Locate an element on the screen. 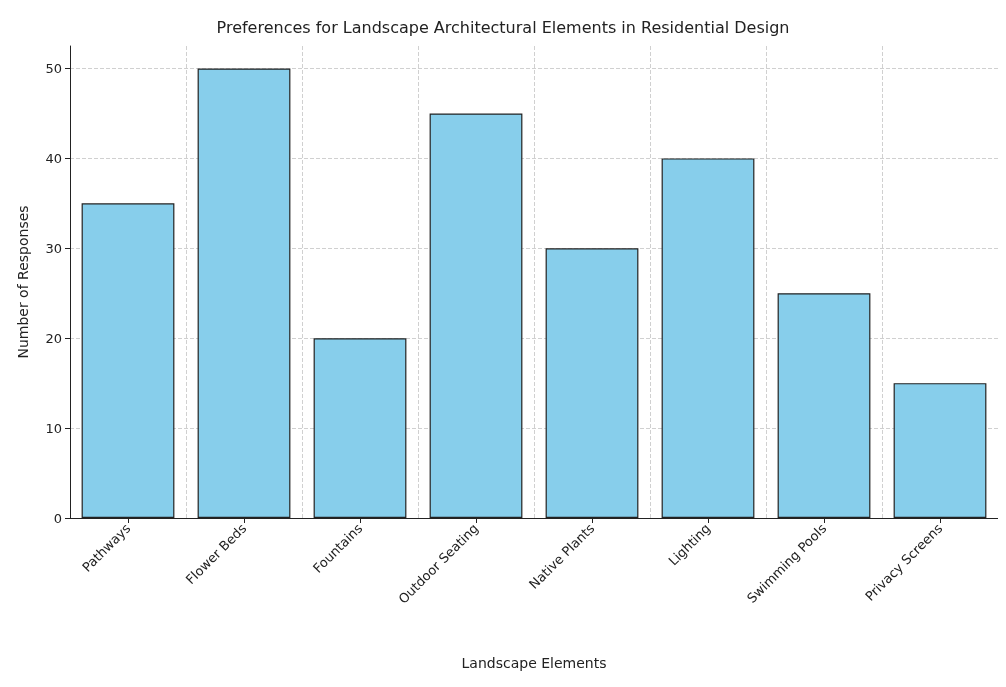 Image resolution: width=1006 pixels, height=687 pixels. chart-title: Preferences for Landscape Architectural Elements in Residential Design is located at coordinates (503, 27).